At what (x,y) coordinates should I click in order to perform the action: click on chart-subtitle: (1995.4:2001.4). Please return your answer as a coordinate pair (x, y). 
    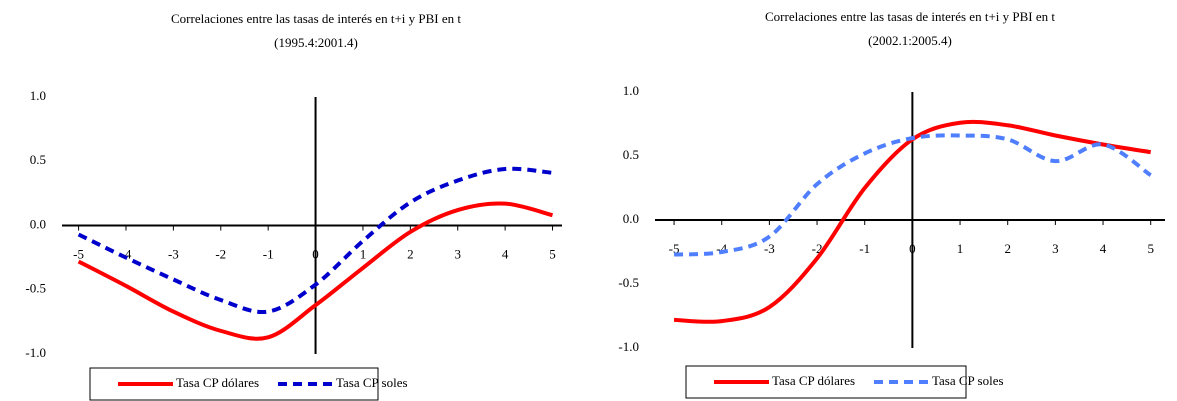
    Looking at the image, I should click on (316, 42).